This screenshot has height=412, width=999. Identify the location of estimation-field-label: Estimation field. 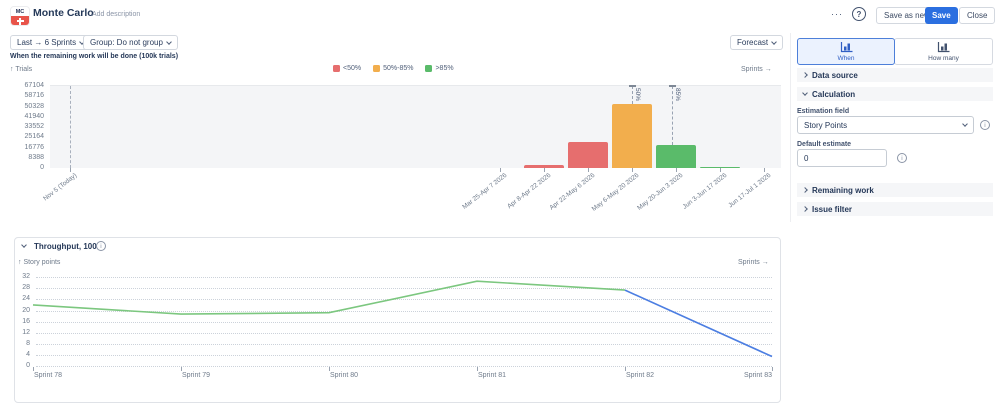
(823, 111).